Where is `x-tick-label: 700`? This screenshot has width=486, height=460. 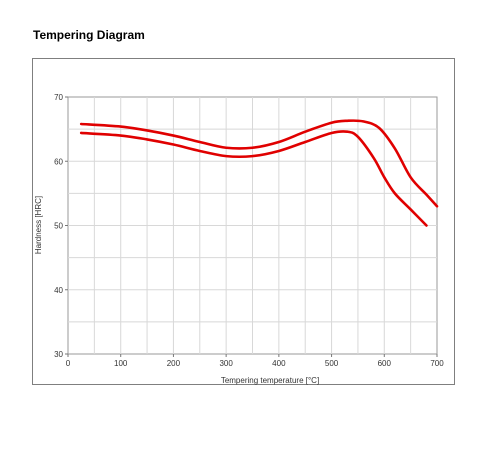 x-tick-label: 700 is located at coordinates (437, 363).